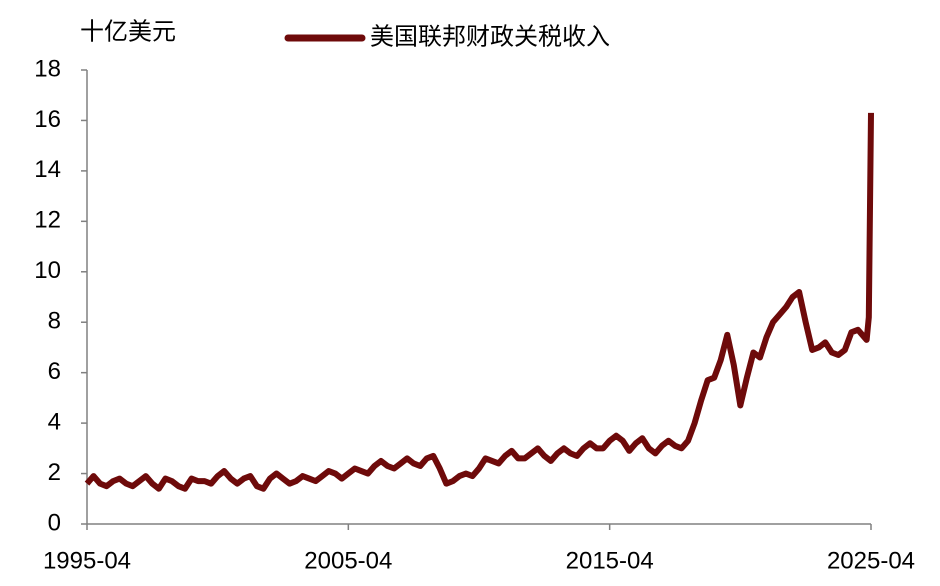 Image resolution: width=940 pixels, height=586 pixels. Describe the element at coordinates (54, 371) in the screenshot. I see `y-tick-label: 6` at that location.